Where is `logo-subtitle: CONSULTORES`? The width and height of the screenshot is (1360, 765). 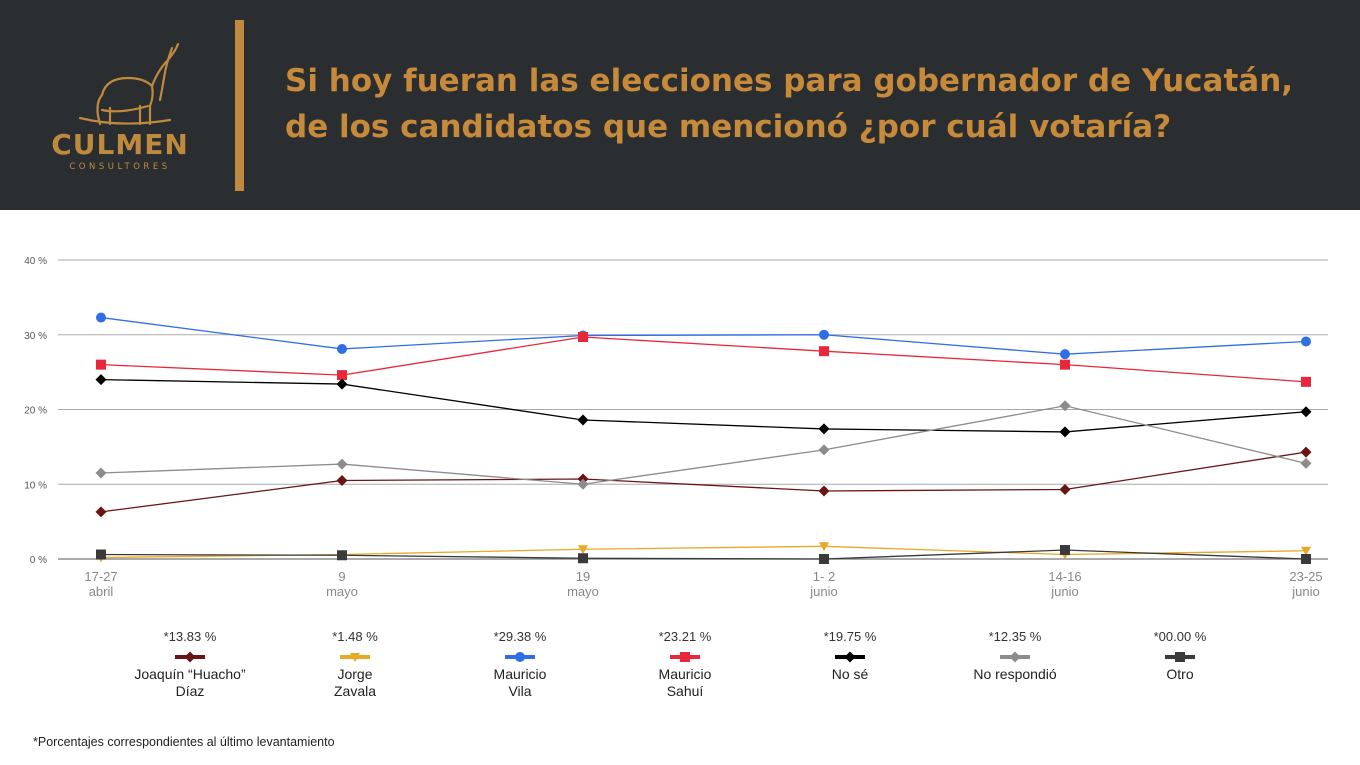 logo-subtitle: CONSULTORES is located at coordinates (120, 167).